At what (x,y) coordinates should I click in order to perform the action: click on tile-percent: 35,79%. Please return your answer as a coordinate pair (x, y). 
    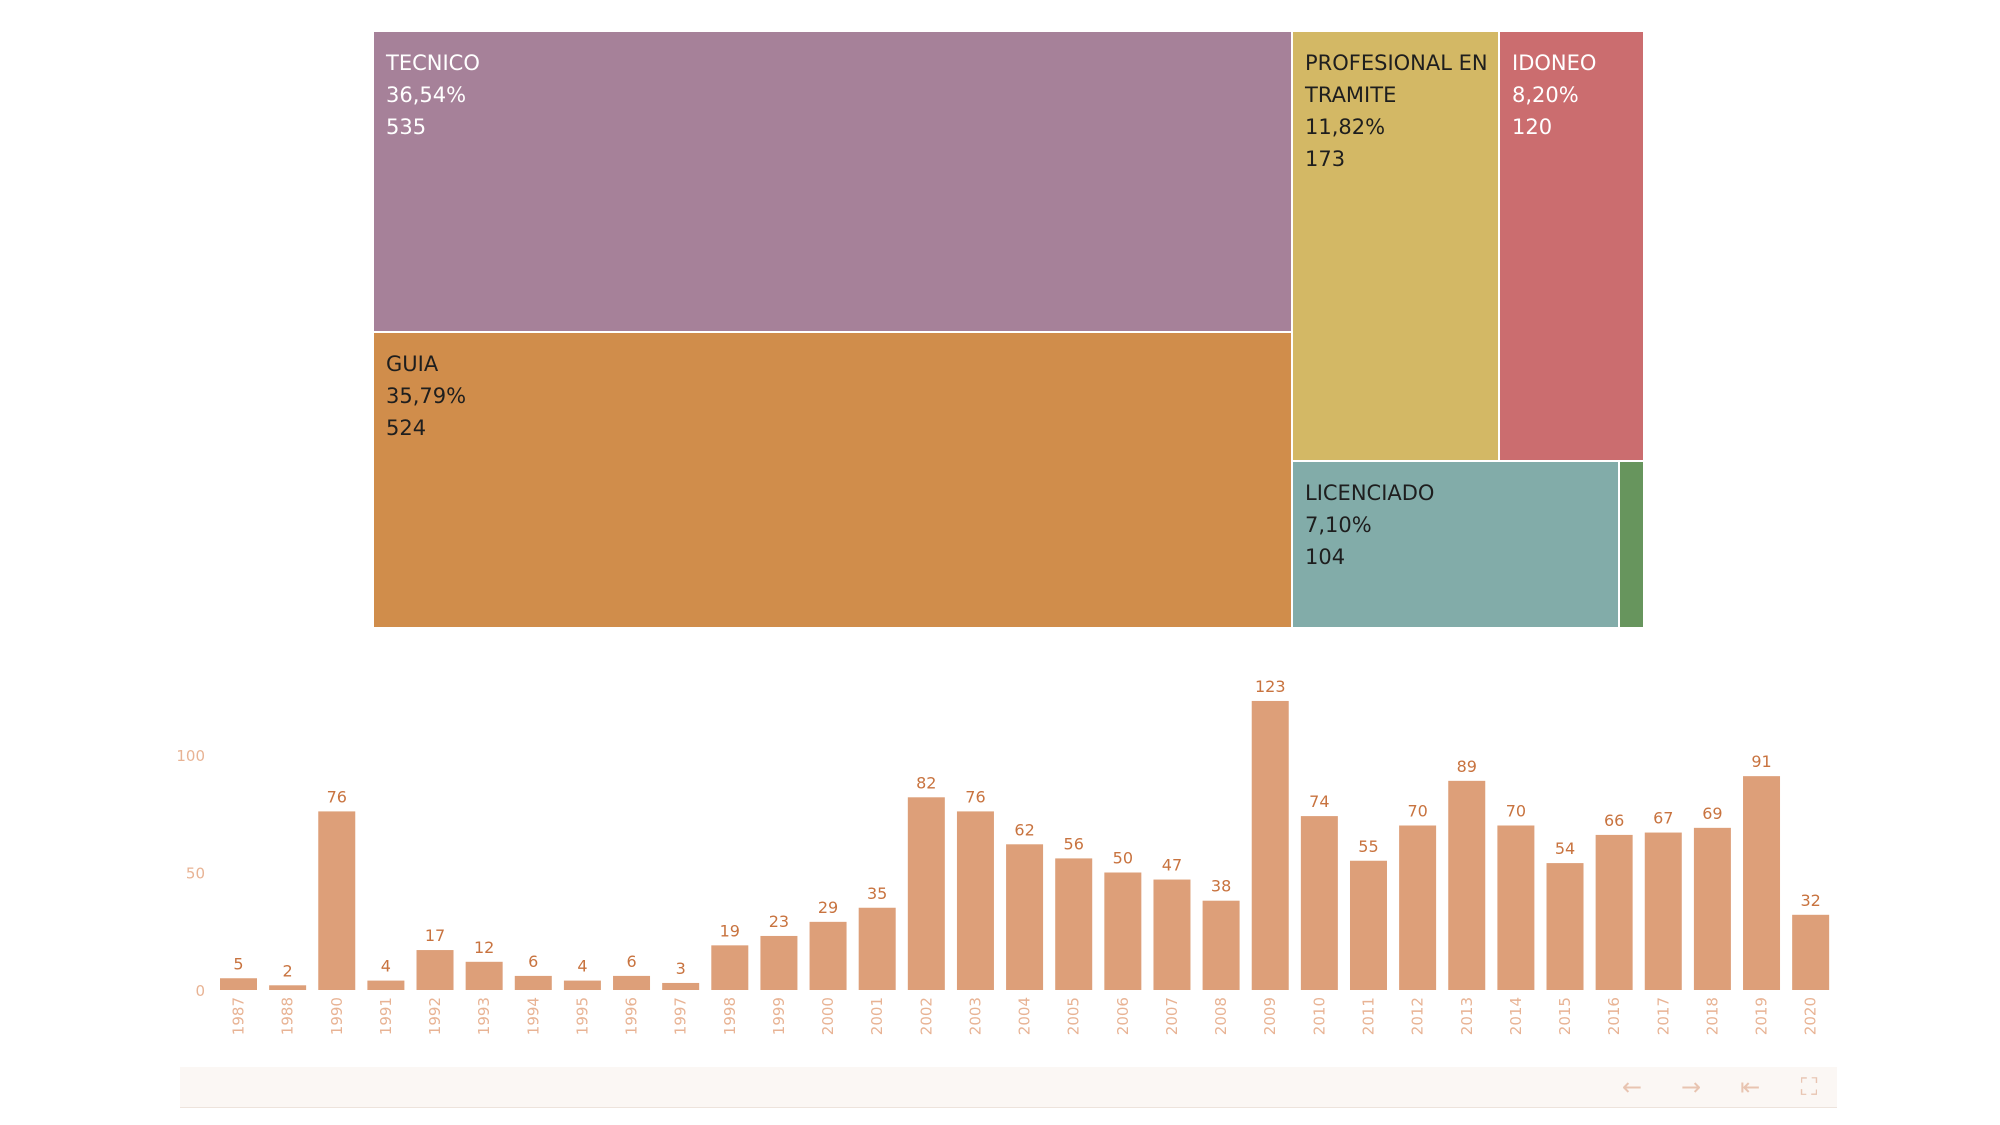
    Looking at the image, I should click on (426, 396).